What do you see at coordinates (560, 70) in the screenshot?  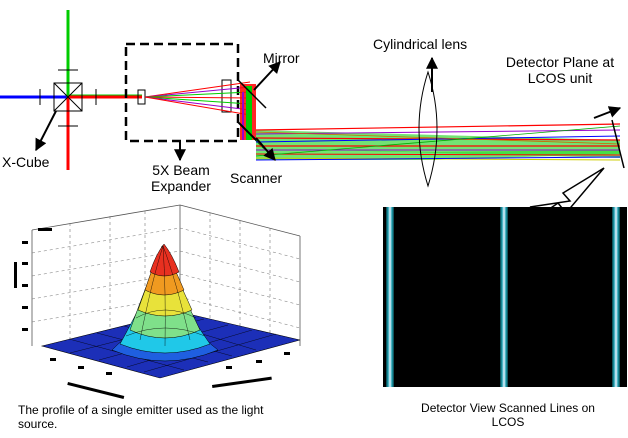 I see `detector-plane-label: Detector Plane at LCOS unit` at bounding box center [560, 70].